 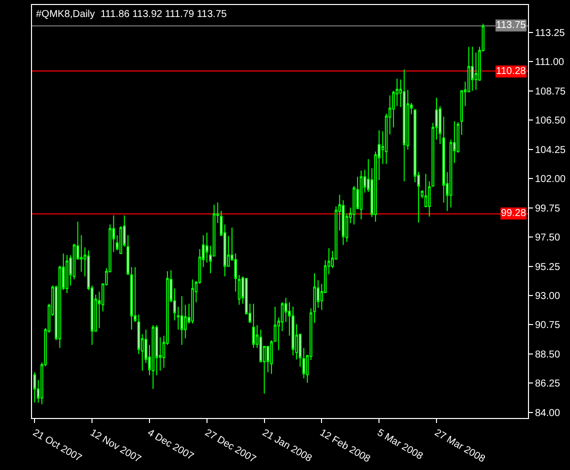 I want to click on y-tick-label: 108.75, so click(x=550, y=92).